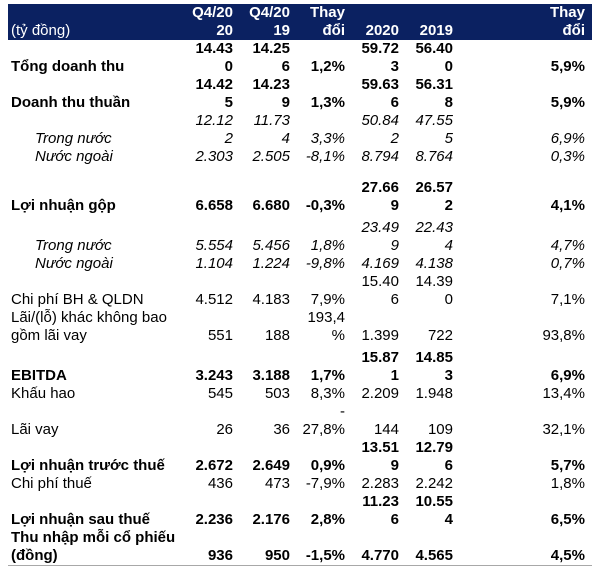 The image size is (600, 575). What do you see at coordinates (567, 375) in the screenshot?
I see `cell-value: 6,9%` at bounding box center [567, 375].